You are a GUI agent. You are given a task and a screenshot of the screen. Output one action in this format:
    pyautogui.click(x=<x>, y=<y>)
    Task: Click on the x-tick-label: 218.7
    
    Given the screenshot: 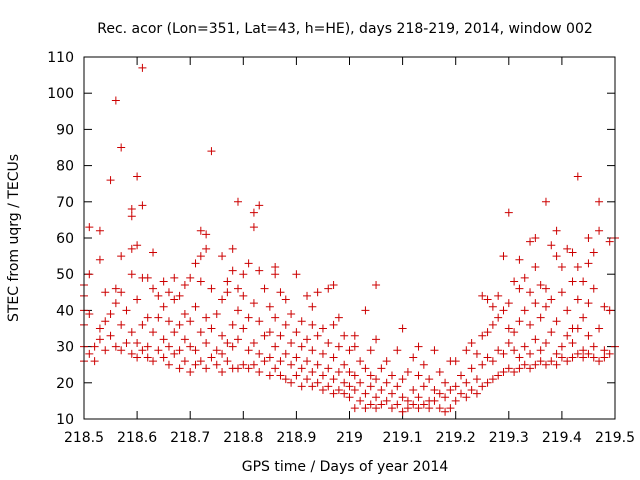 What is the action you would take?
    pyautogui.click(x=190, y=438)
    